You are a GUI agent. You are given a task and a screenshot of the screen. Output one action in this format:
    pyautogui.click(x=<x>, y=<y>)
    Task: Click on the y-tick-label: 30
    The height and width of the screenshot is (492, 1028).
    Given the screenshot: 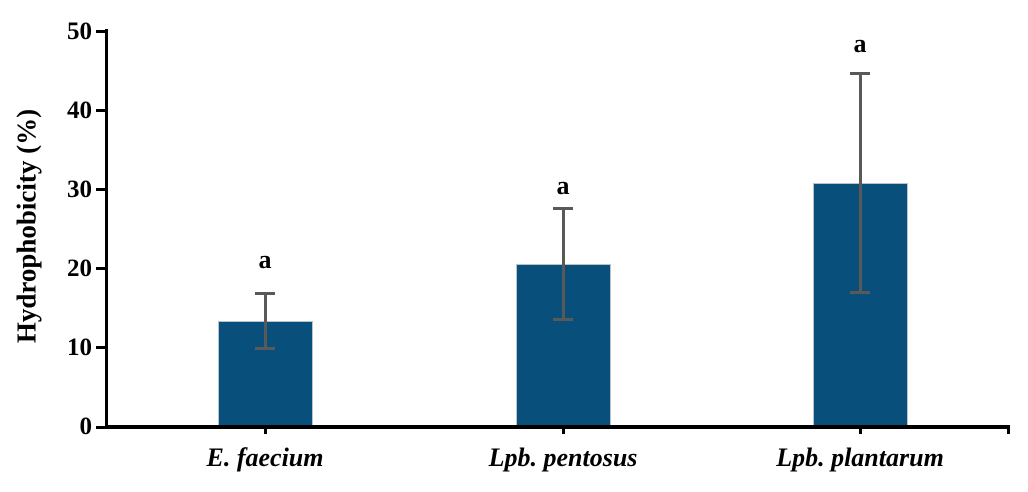 What is the action you would take?
    pyautogui.click(x=79, y=189)
    